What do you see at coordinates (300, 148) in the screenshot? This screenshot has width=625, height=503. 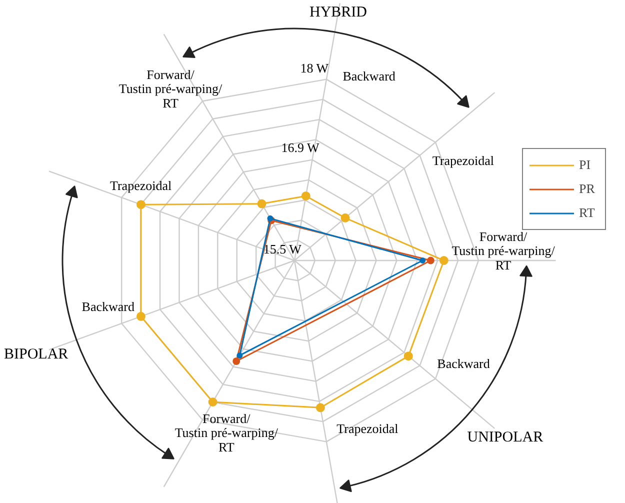 I see `y-tick-label: 16.9 W` at bounding box center [300, 148].